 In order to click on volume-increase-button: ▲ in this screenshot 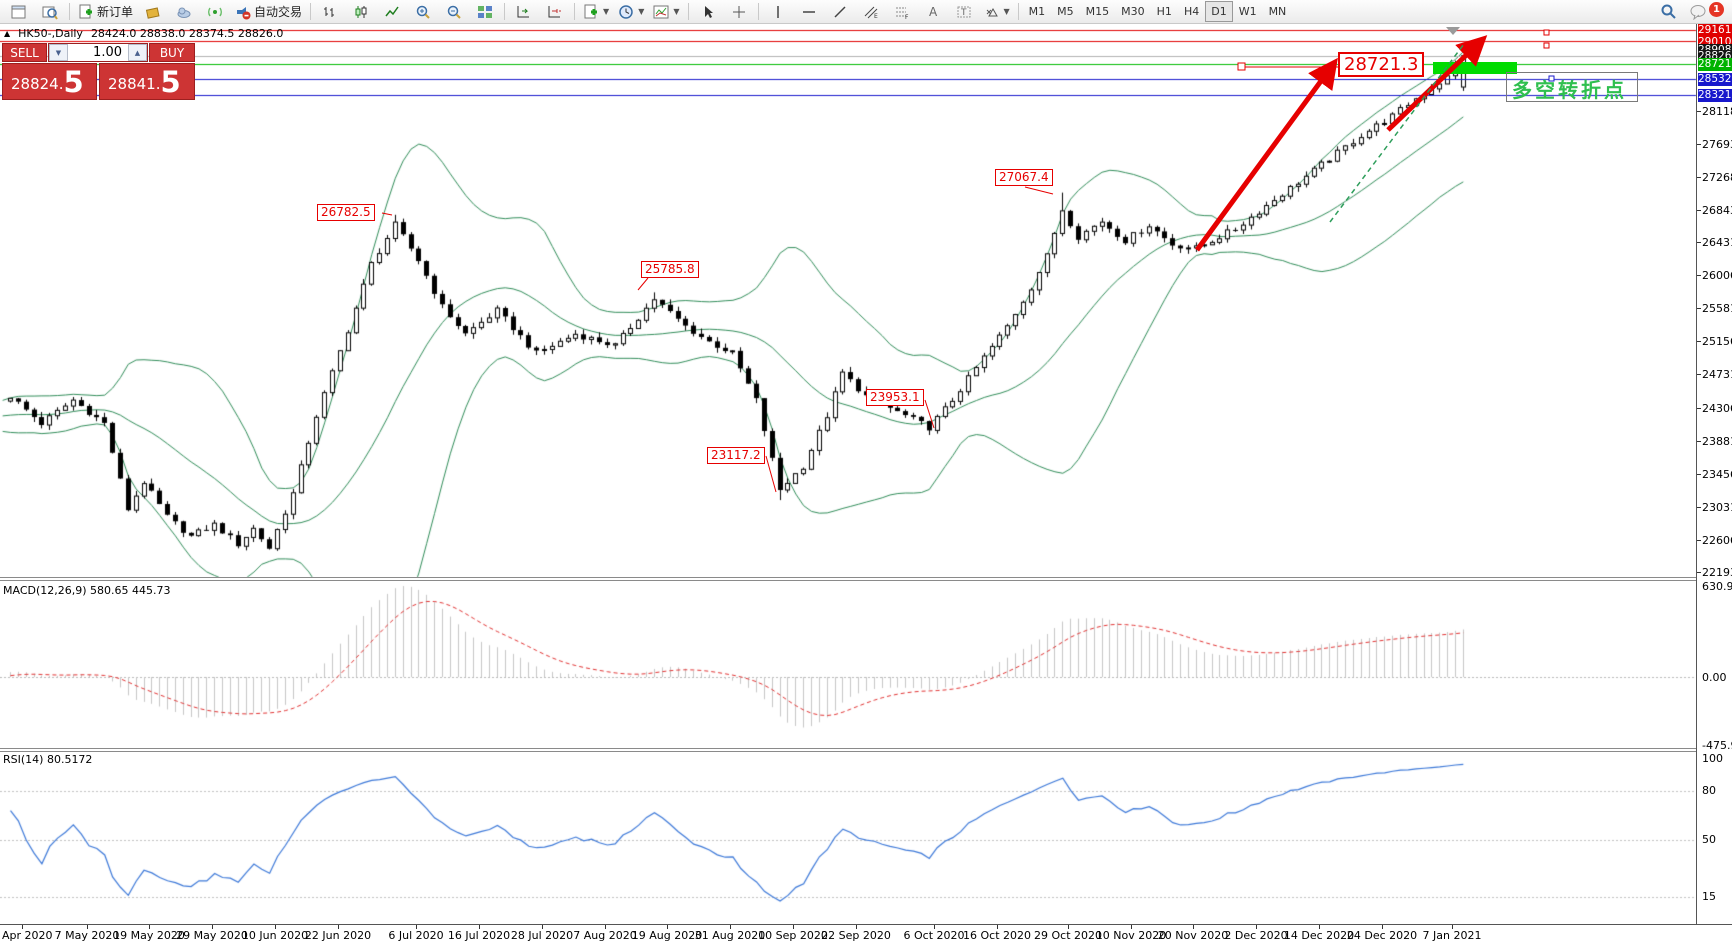, I will do `click(137, 52)`.